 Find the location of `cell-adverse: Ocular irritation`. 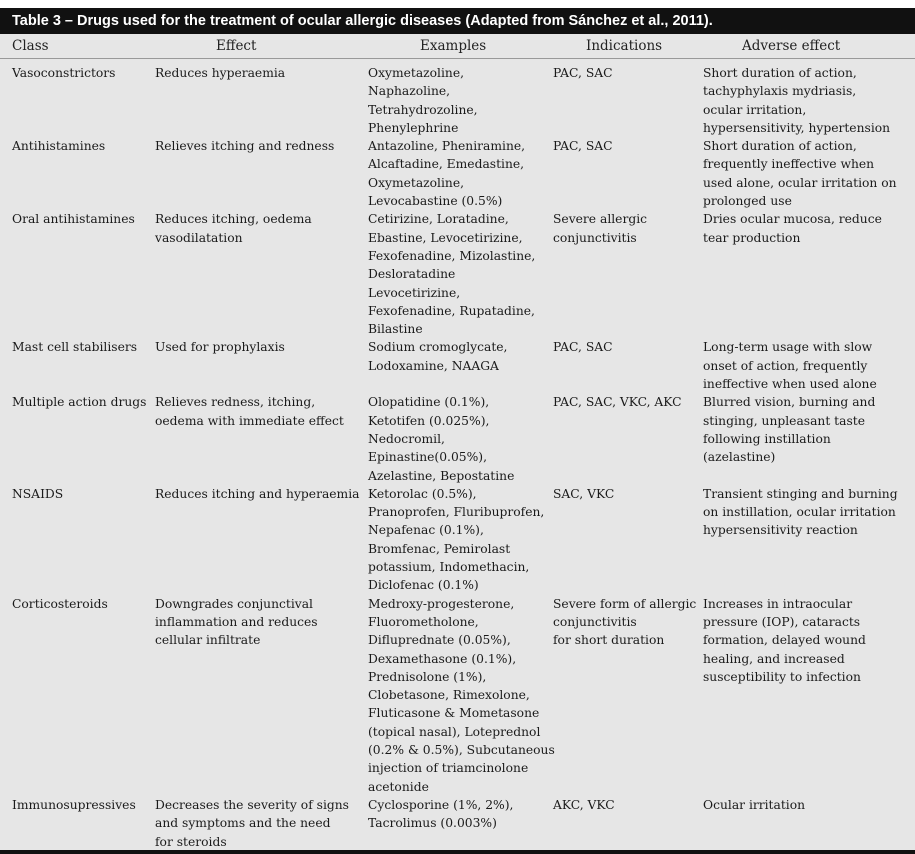

cell-adverse: Ocular irritation is located at coordinates (754, 805).